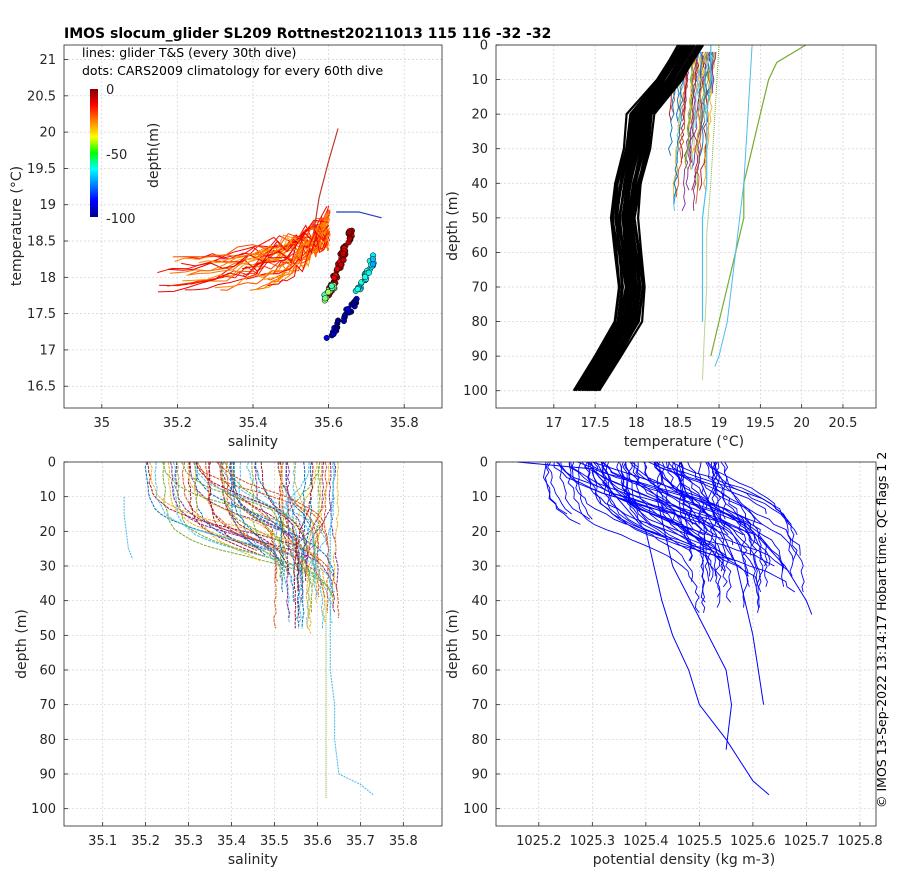  I want to click on dens-data, so click(665, 628).